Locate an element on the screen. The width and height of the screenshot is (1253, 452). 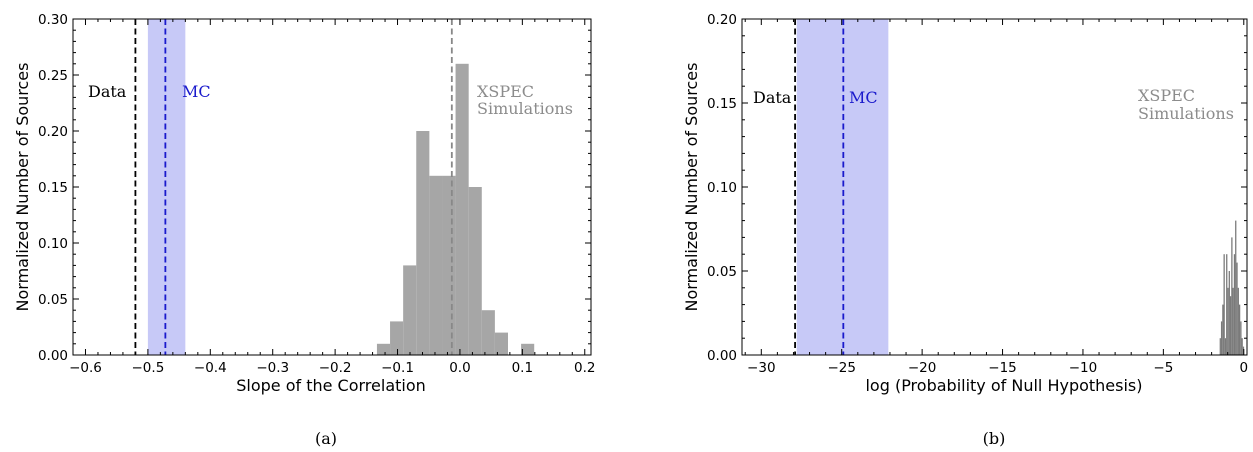
caption-b: (b) is located at coordinates (994, 438).